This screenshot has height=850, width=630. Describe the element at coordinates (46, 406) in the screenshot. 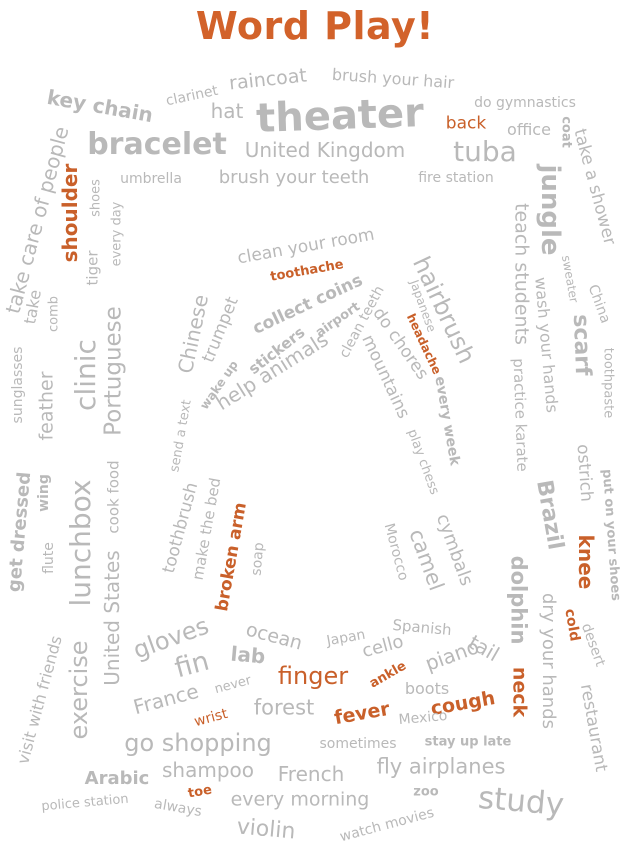

I see `cloud-word: feather` at that location.